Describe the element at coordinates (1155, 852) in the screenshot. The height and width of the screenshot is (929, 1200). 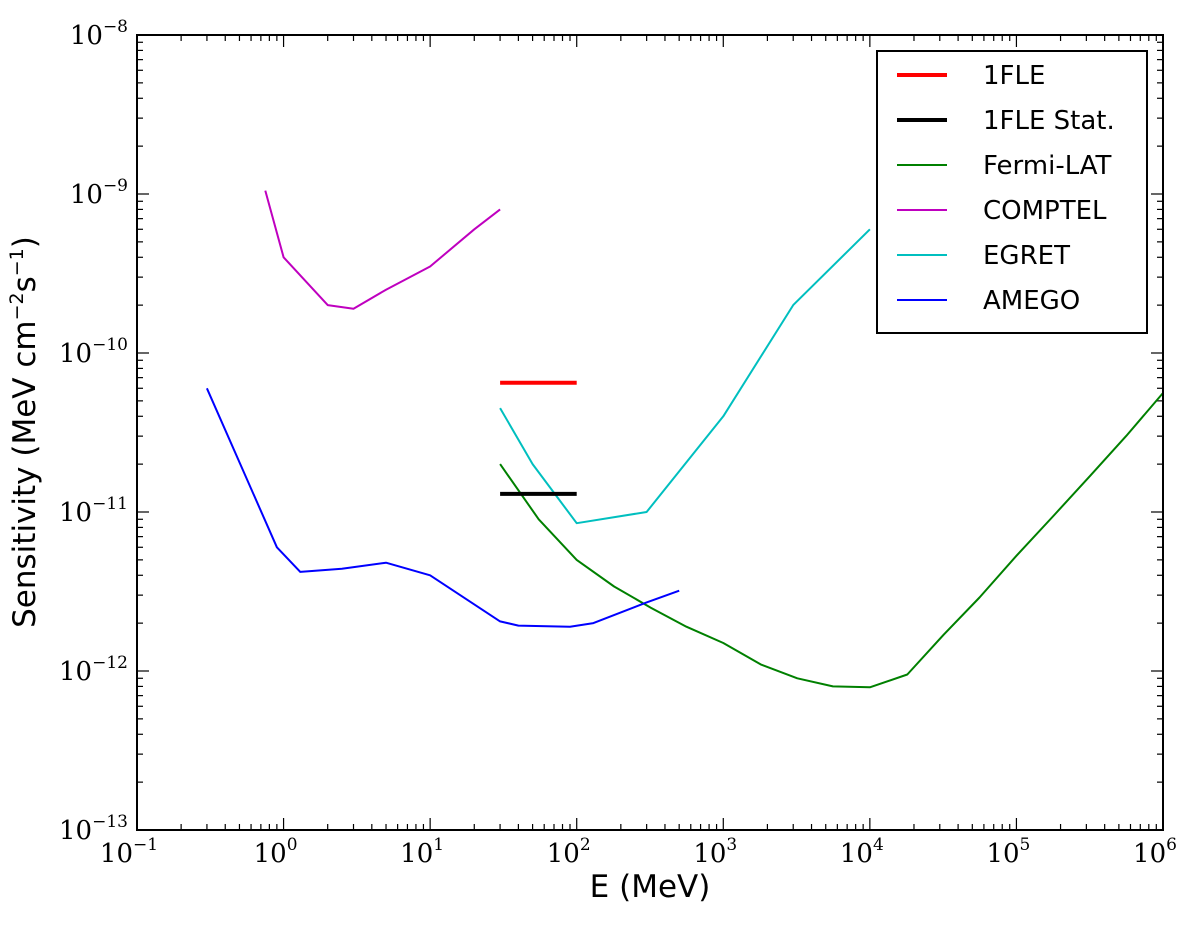
I see `x-tick-label: 10⁶` at that location.